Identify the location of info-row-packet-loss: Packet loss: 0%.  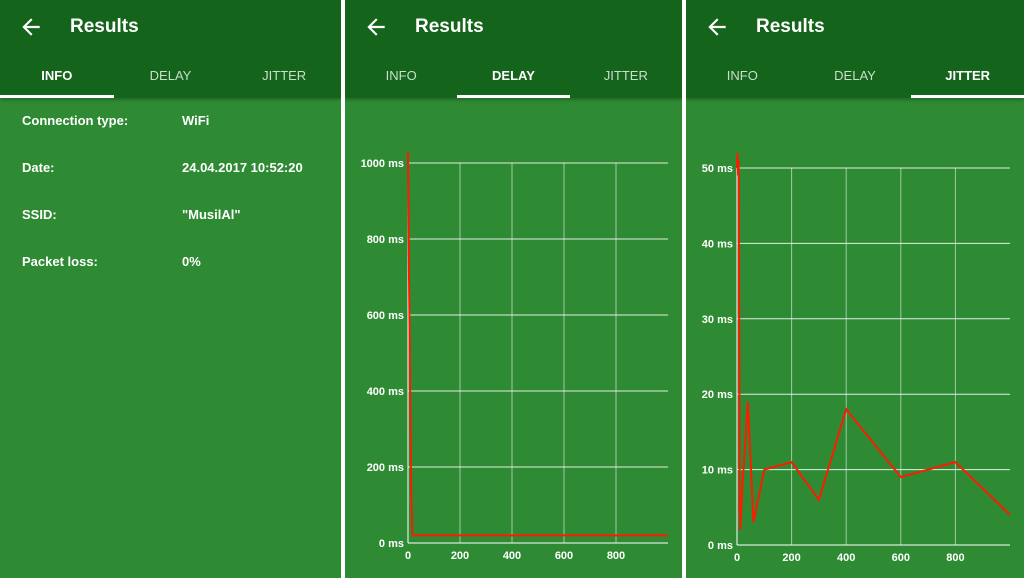
(176, 277).